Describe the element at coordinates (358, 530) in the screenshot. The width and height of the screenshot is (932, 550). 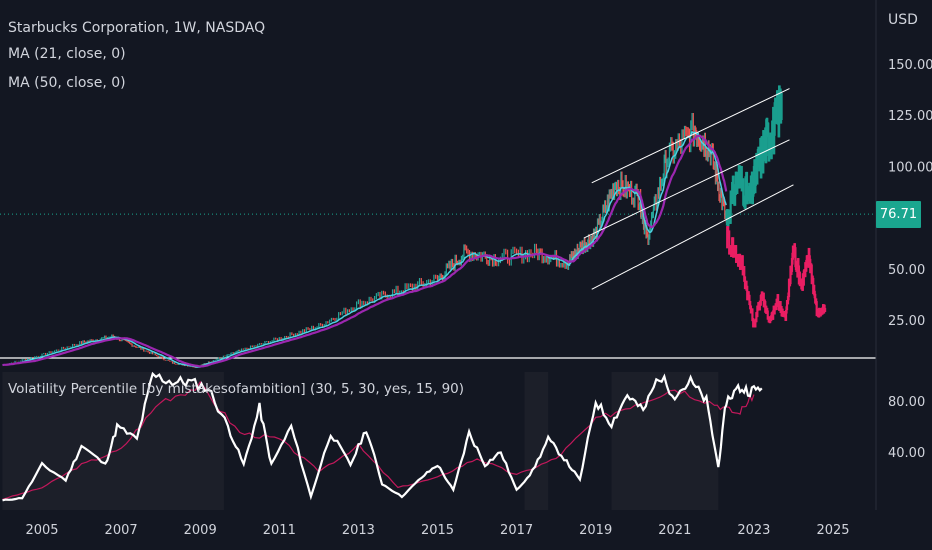
I see `time-tick-label: 2013` at that location.